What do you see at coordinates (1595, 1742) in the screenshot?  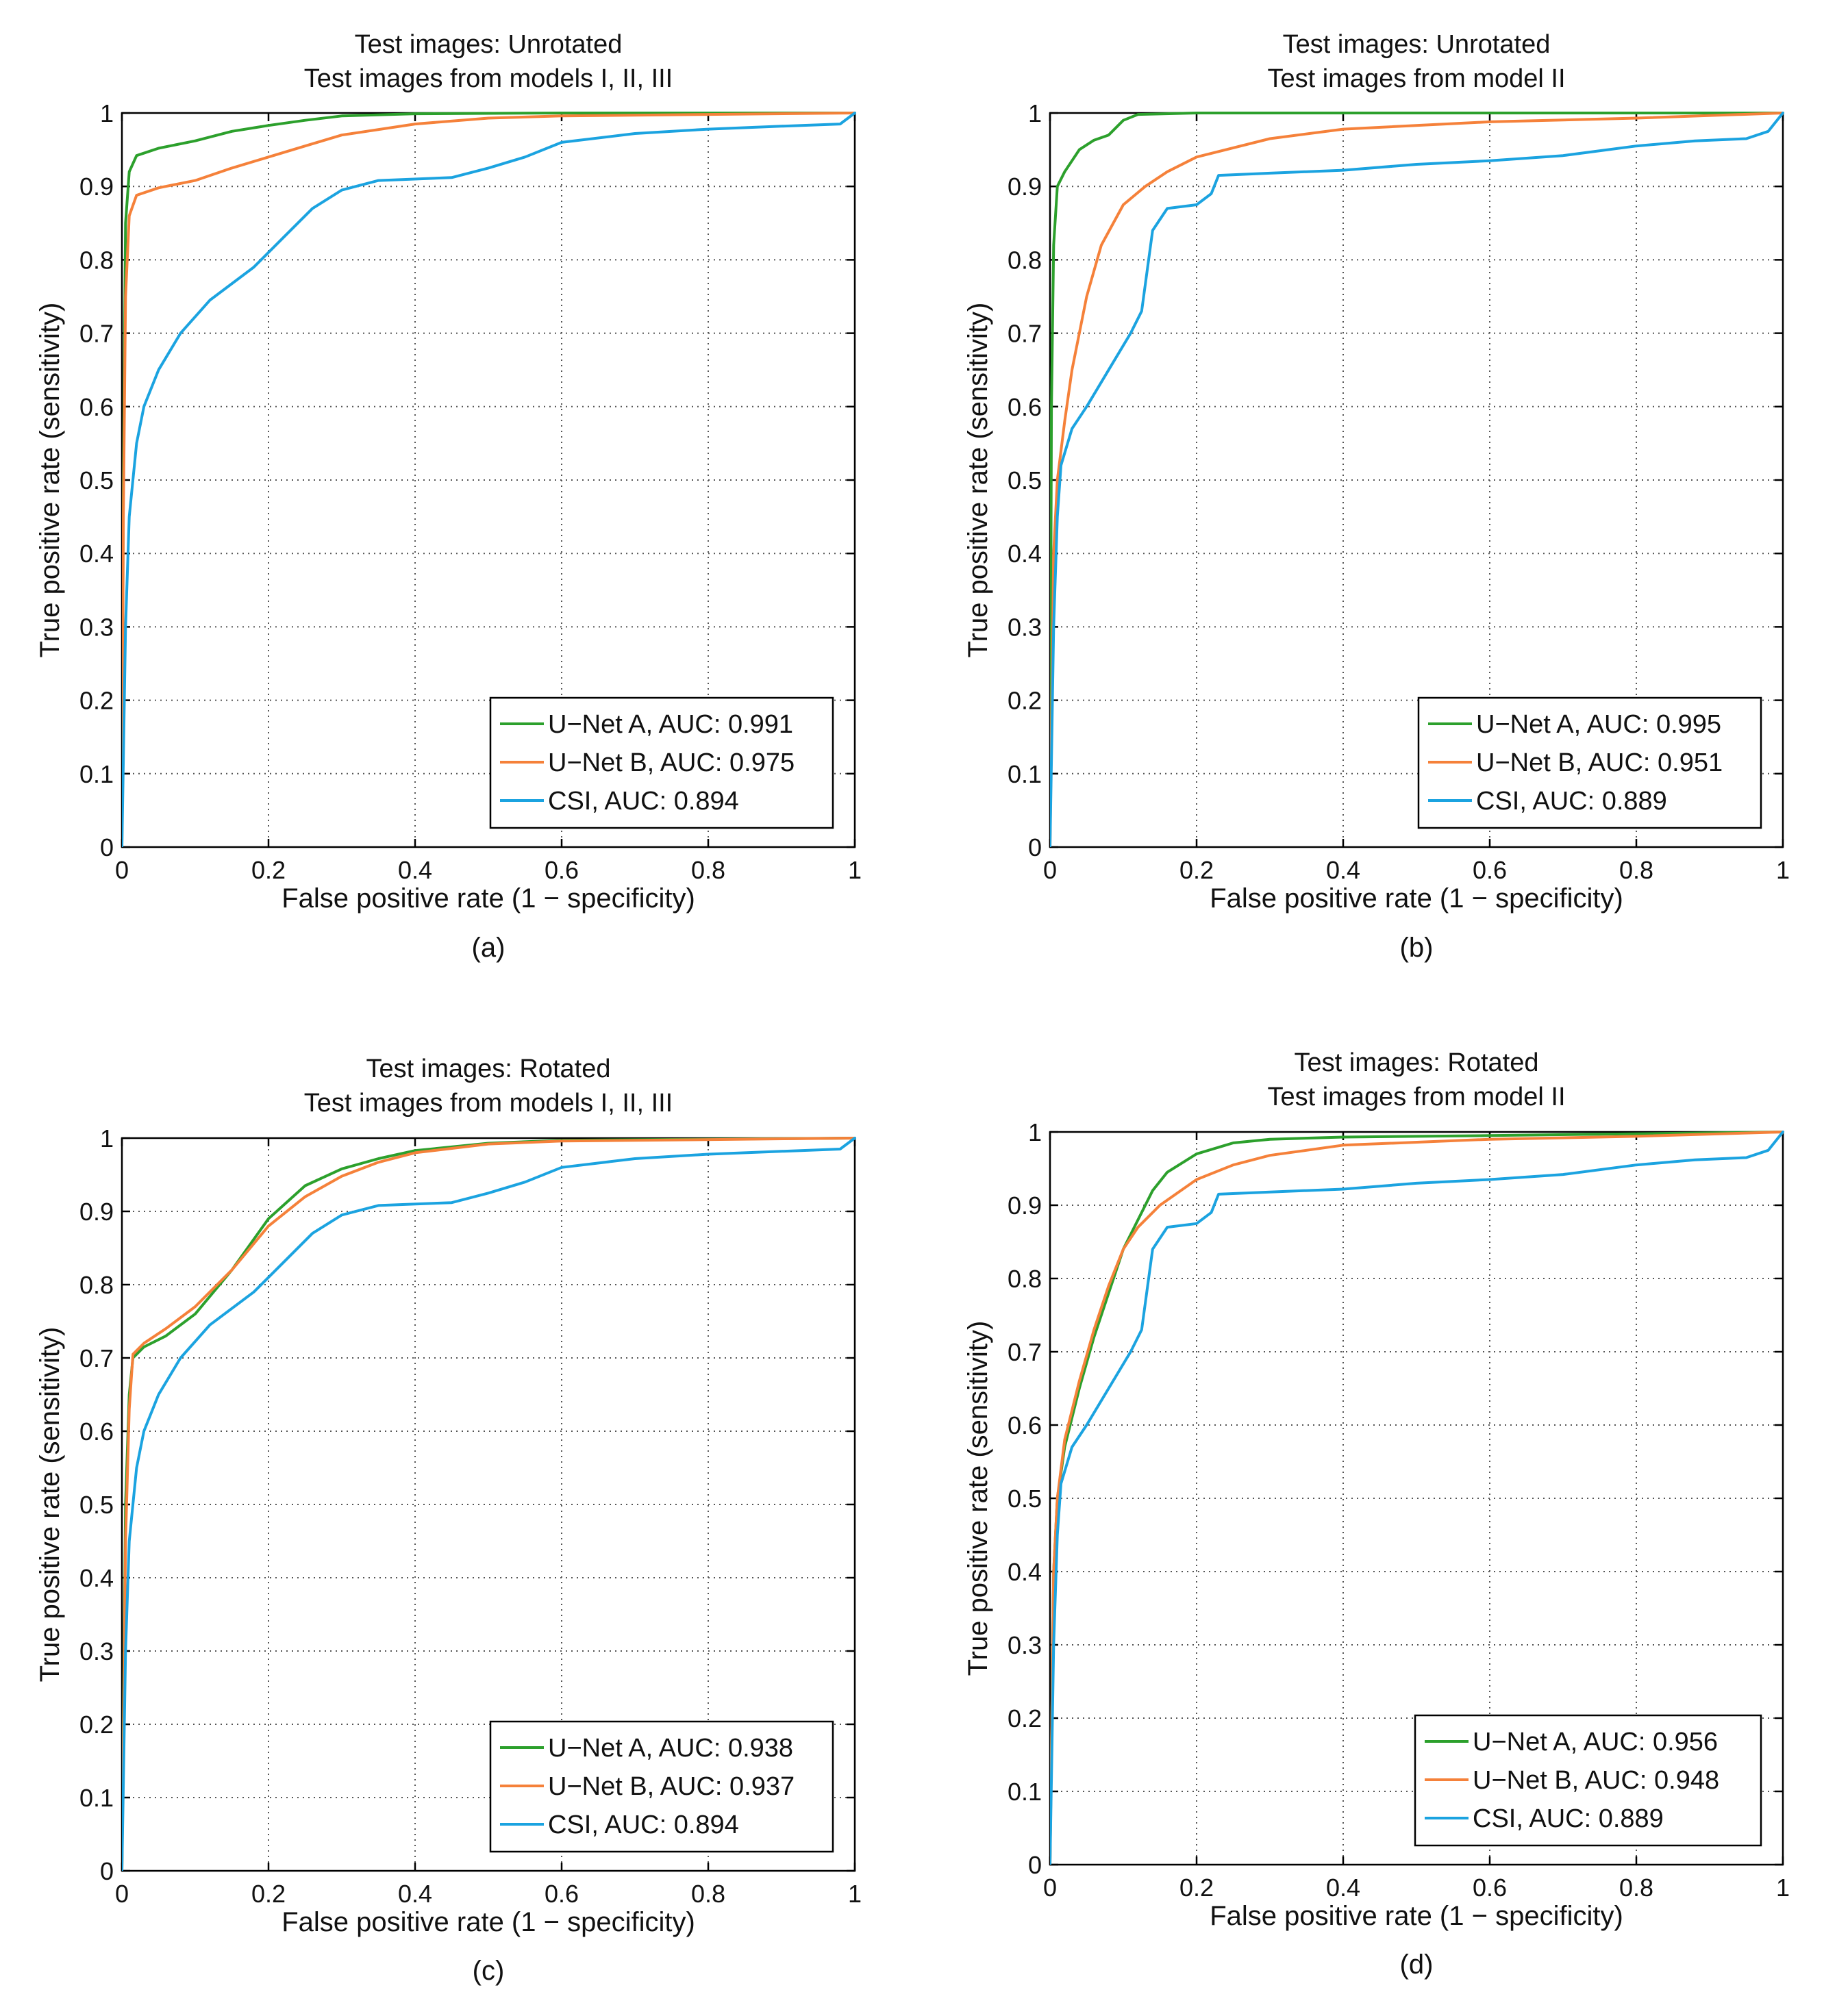 I see `legend-entry-label: U−Net A, AUC: 0.956` at bounding box center [1595, 1742].